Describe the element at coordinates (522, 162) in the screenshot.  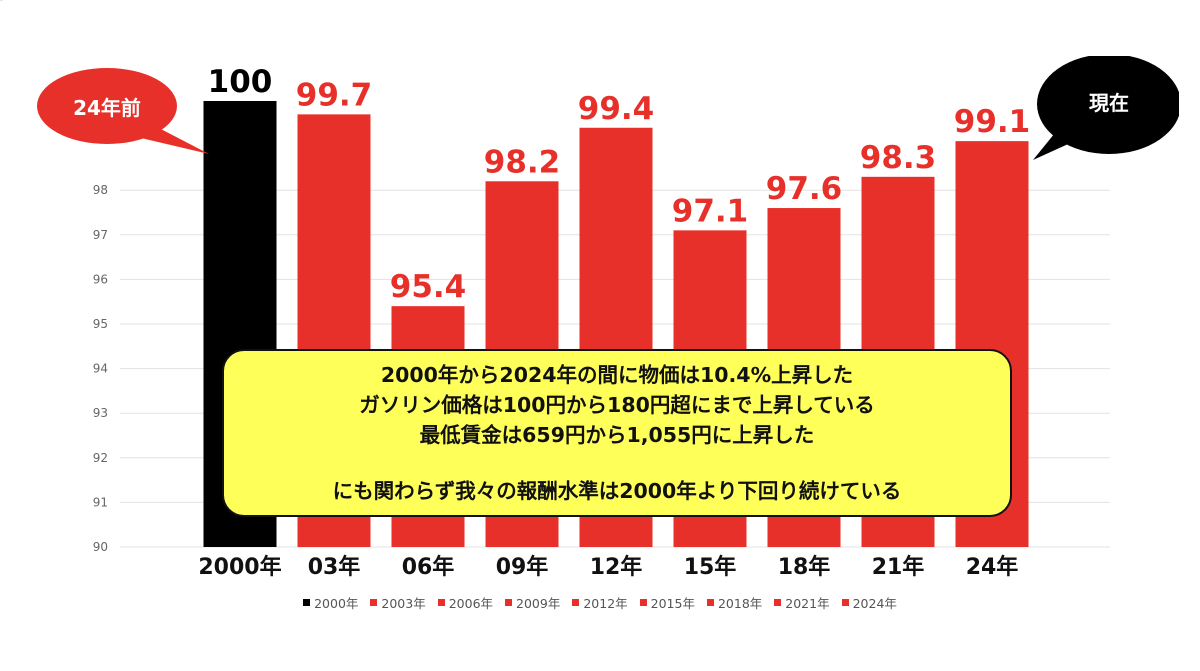
I see `value-label: 98.2` at that location.